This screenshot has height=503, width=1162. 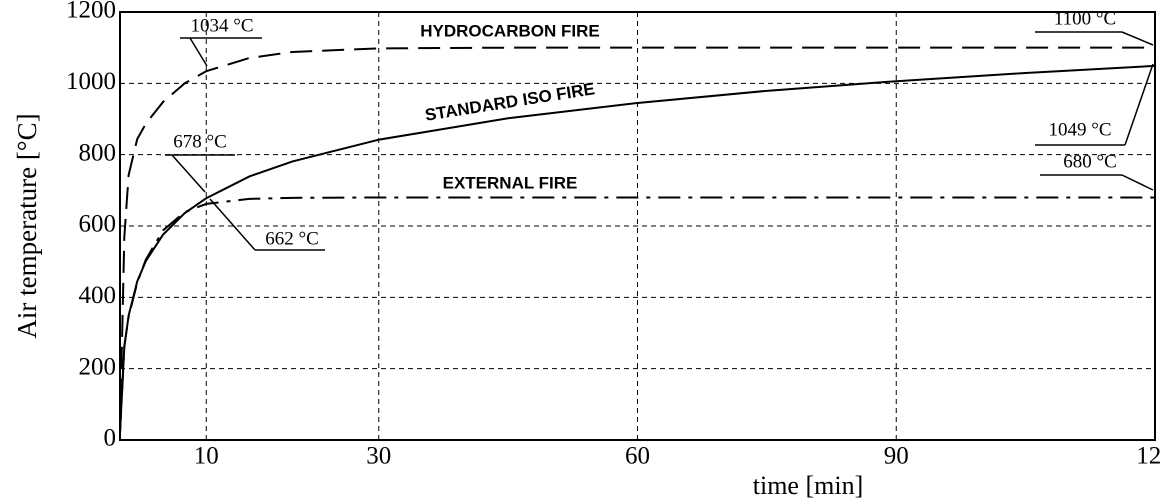 I want to click on annotation: 1034 °C, so click(x=221, y=25).